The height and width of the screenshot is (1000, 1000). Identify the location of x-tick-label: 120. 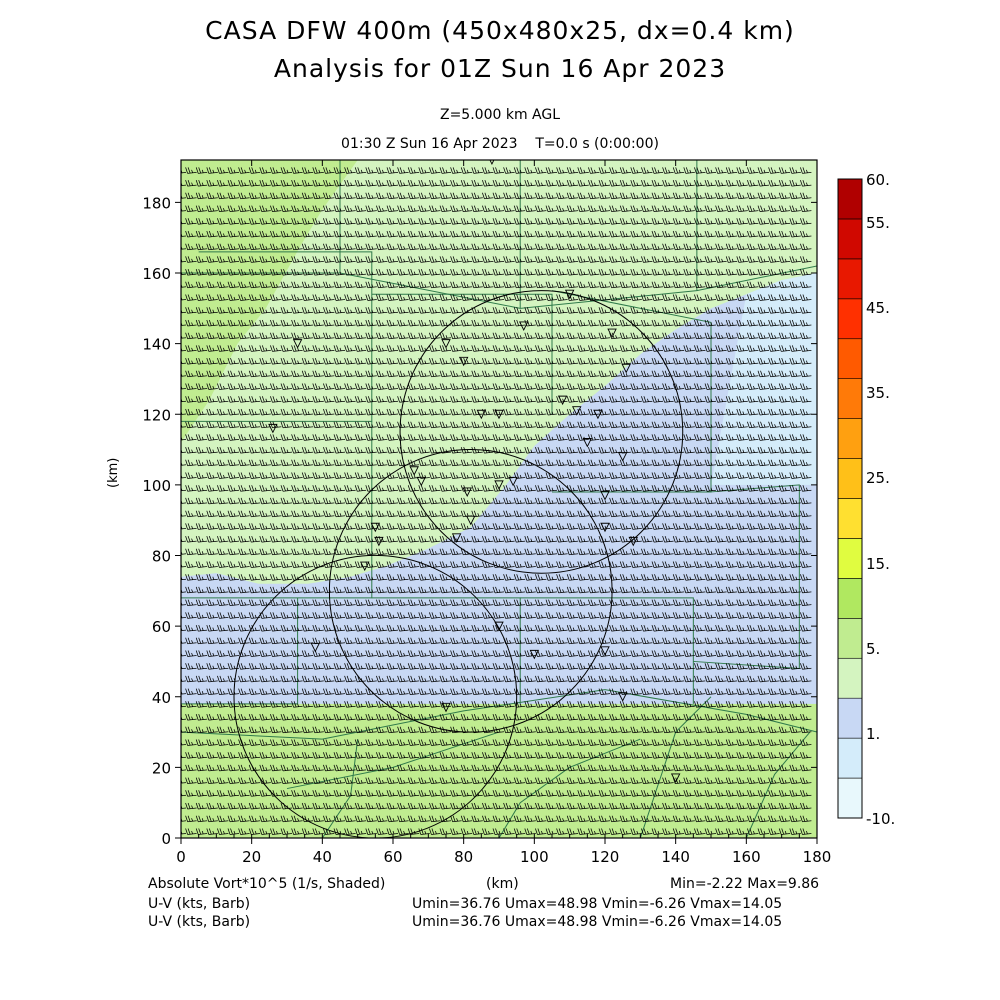
(605, 857).